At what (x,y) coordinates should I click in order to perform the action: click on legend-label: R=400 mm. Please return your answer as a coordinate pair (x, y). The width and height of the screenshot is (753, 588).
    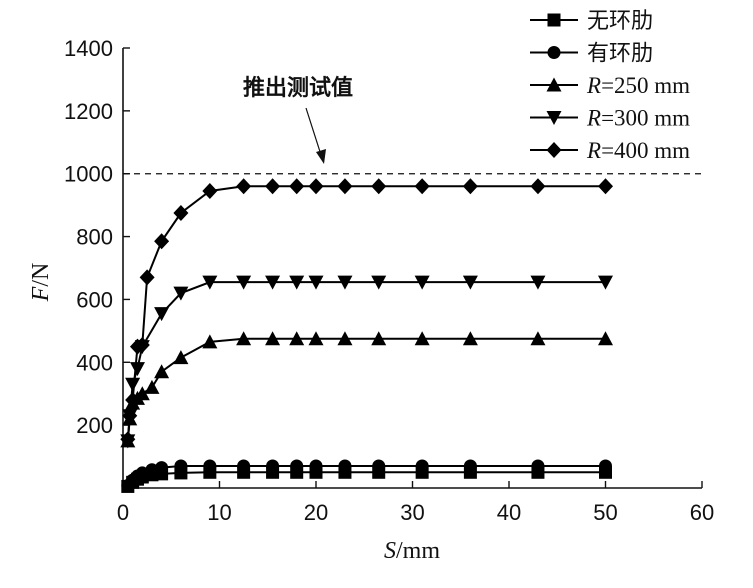
    Looking at the image, I should click on (638, 150).